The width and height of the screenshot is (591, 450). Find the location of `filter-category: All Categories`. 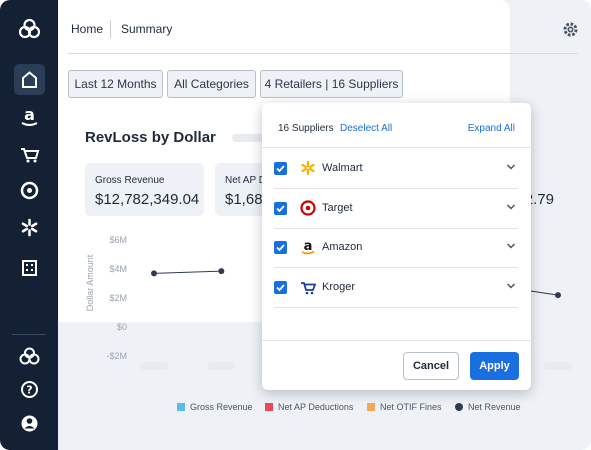

filter-category: All Categories is located at coordinates (211, 84).